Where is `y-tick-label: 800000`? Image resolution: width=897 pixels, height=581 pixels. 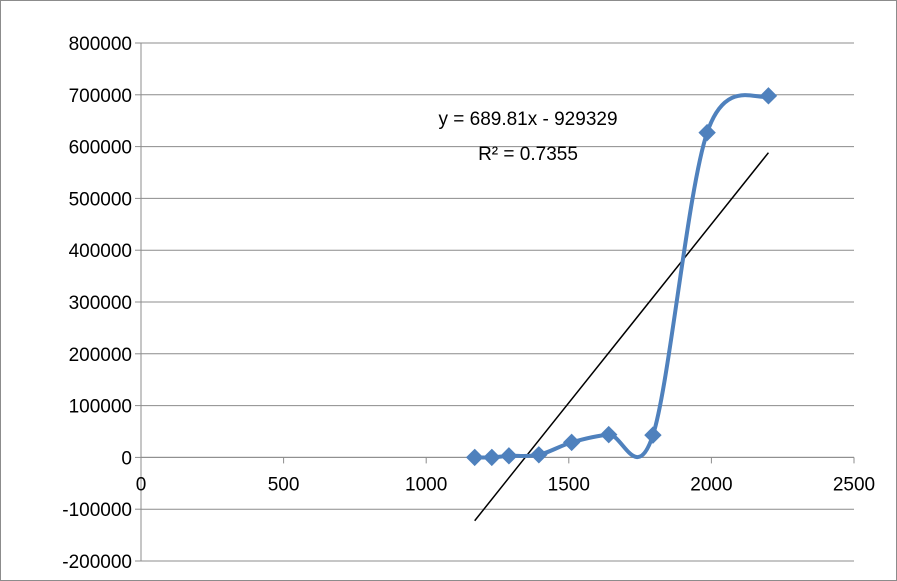 y-tick-label: 800000 is located at coordinates (100, 44).